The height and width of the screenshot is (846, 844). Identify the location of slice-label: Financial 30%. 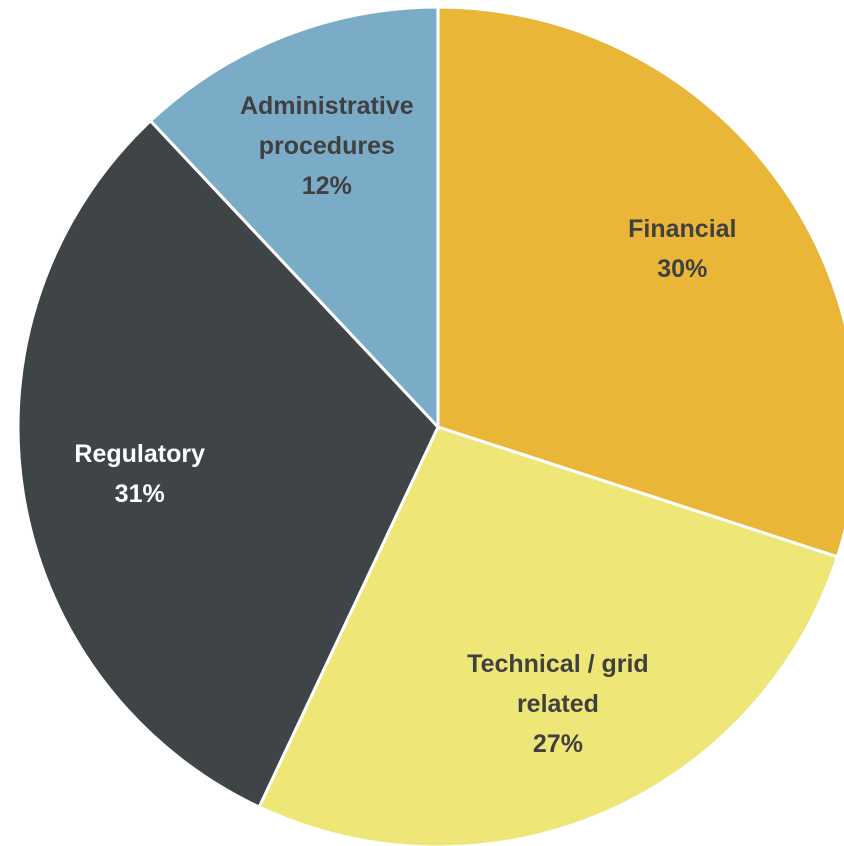
(682, 249).